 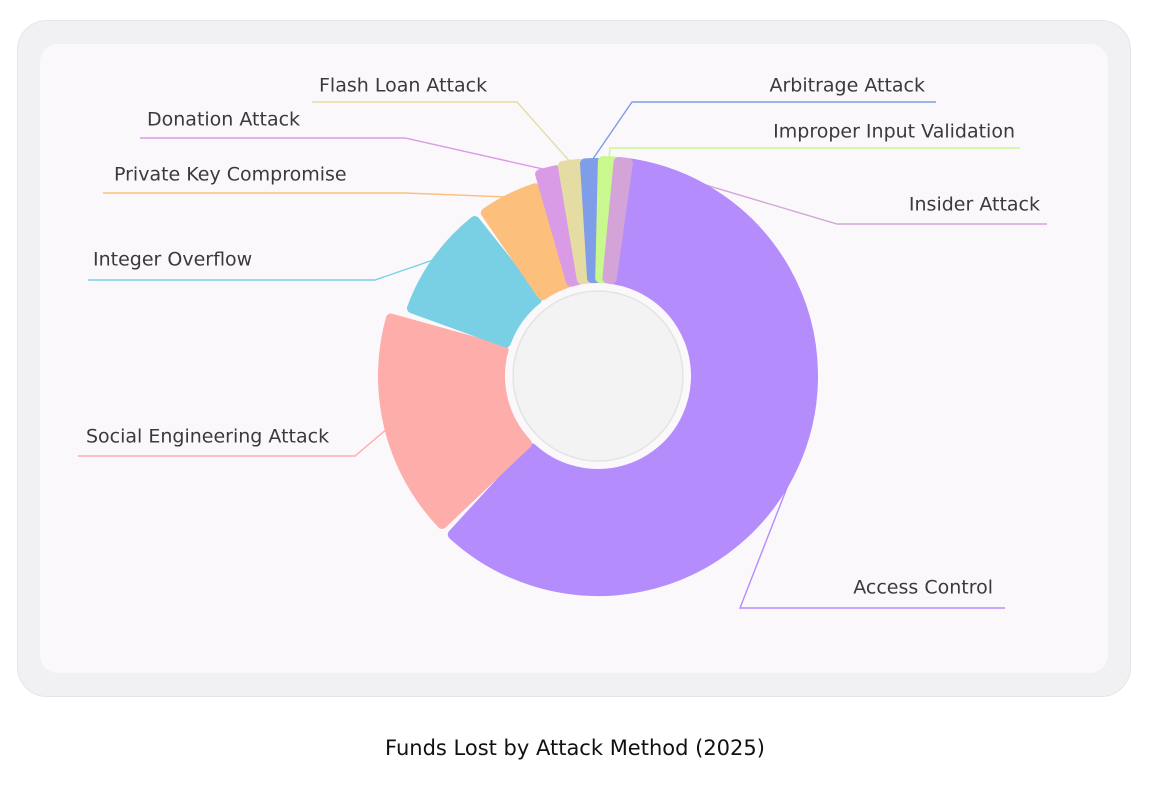 What do you see at coordinates (923, 588) in the screenshot?
I see `label-access-control: Access Control` at bounding box center [923, 588].